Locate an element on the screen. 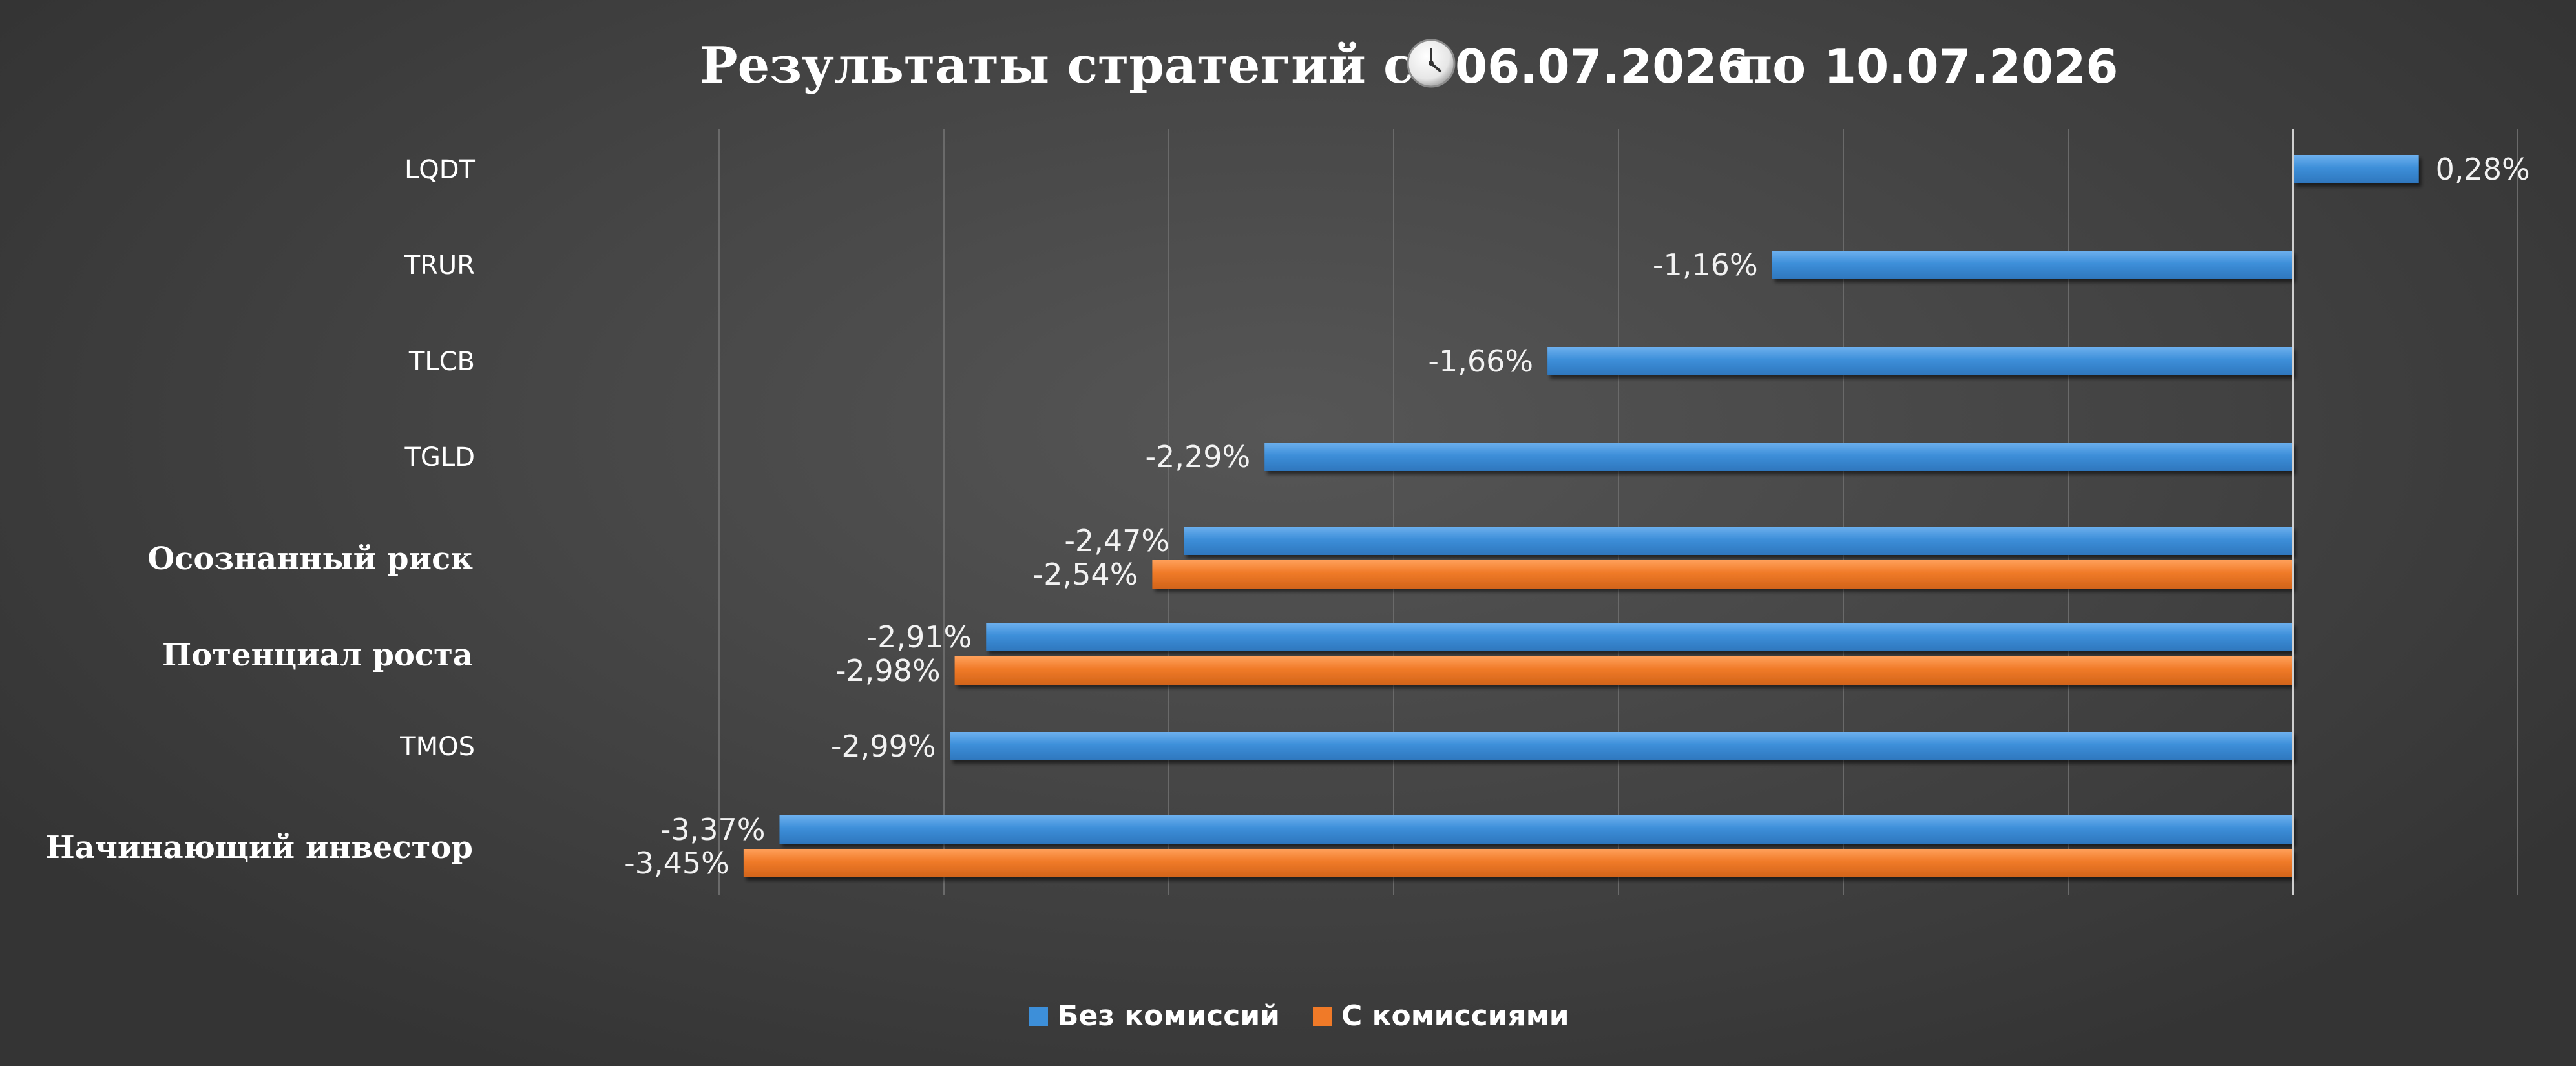 Image resolution: width=2576 pixels, height=1066 pixels. chart-title-date-to: 10.07.2026 is located at coordinates (1971, 66).